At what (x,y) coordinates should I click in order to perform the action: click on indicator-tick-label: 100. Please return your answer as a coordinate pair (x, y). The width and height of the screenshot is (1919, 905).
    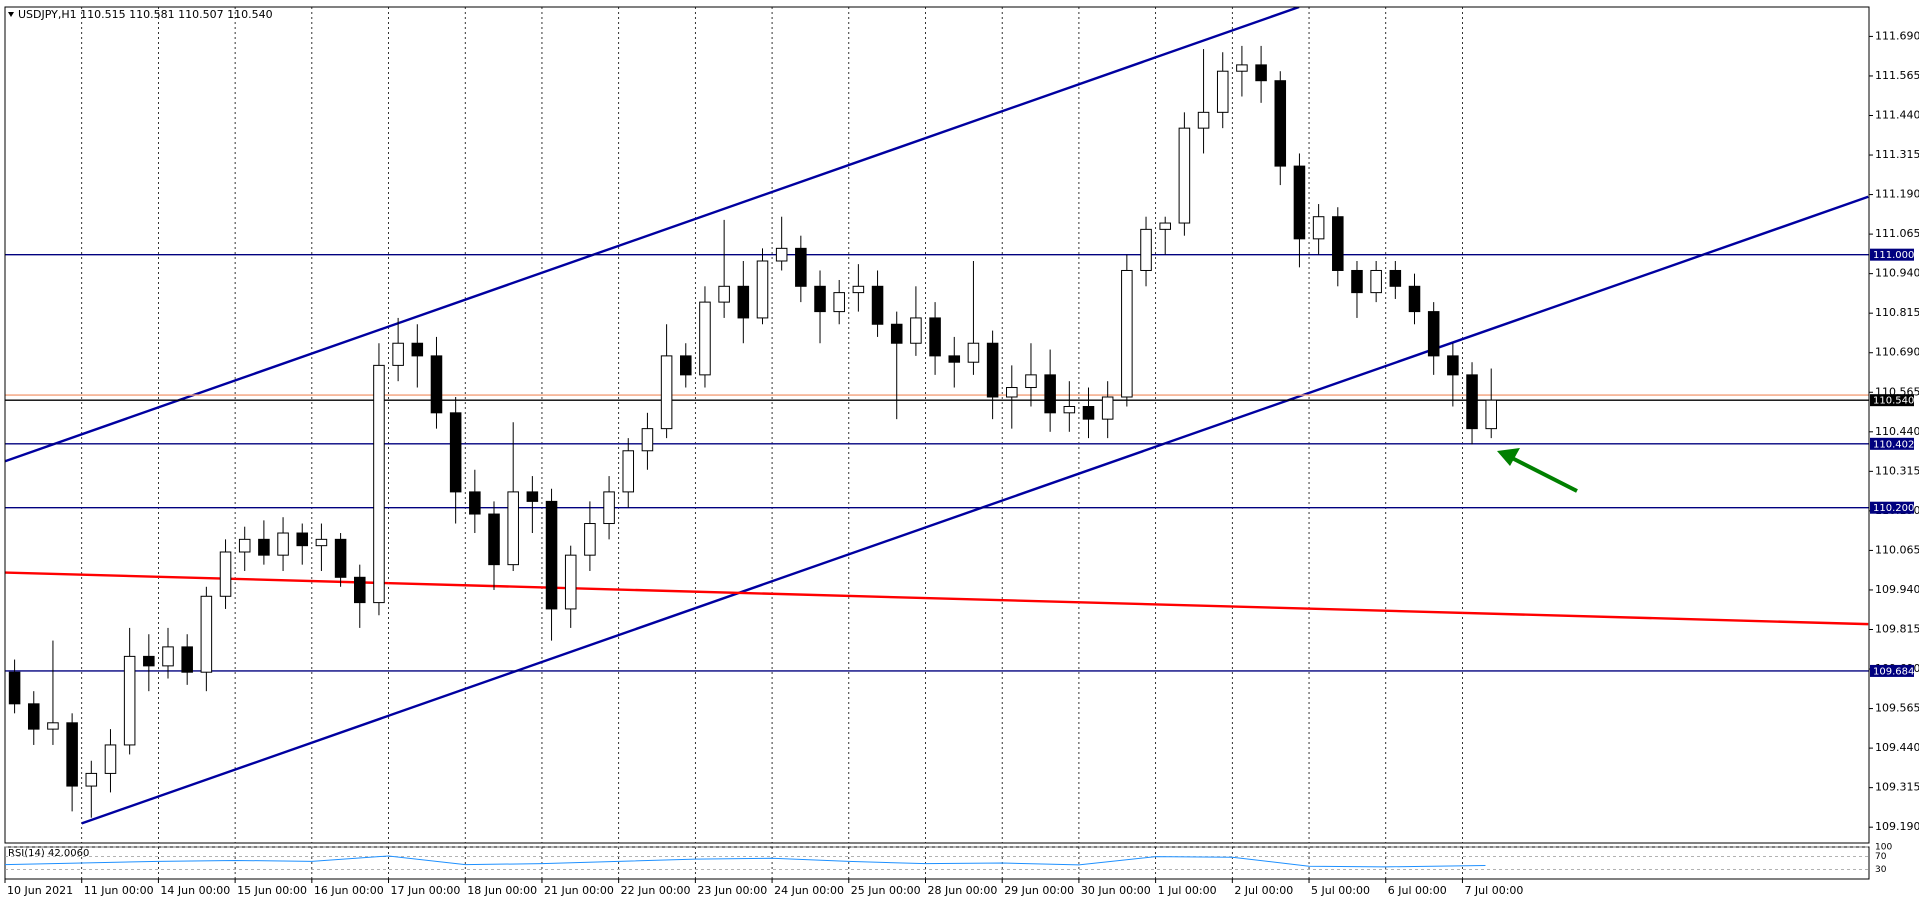
    Looking at the image, I should click on (1883, 848).